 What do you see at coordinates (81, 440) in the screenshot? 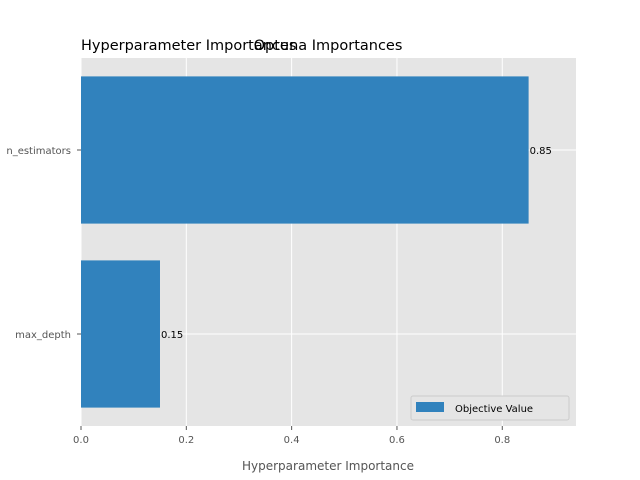
I see `x-tick-label: 0.0` at bounding box center [81, 440].